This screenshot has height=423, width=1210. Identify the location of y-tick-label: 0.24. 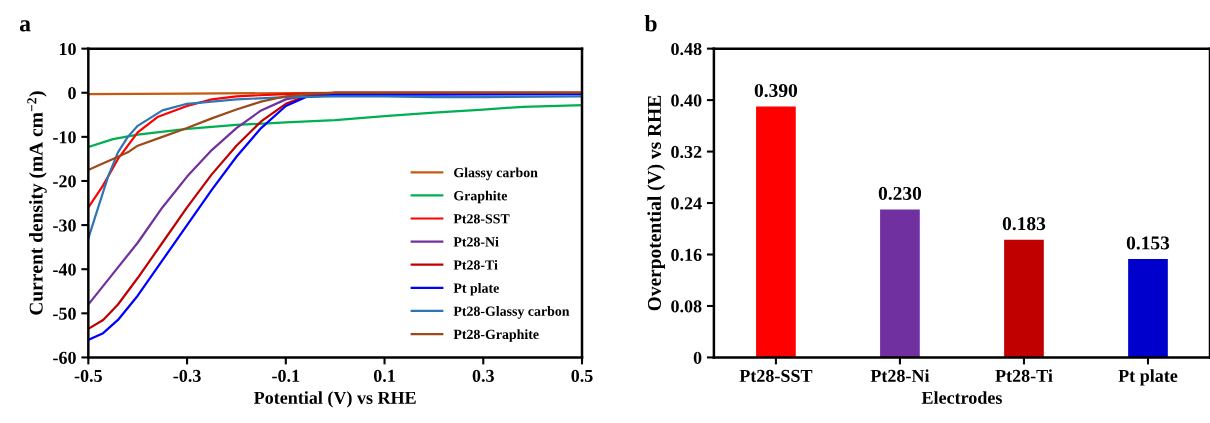
(686, 203).